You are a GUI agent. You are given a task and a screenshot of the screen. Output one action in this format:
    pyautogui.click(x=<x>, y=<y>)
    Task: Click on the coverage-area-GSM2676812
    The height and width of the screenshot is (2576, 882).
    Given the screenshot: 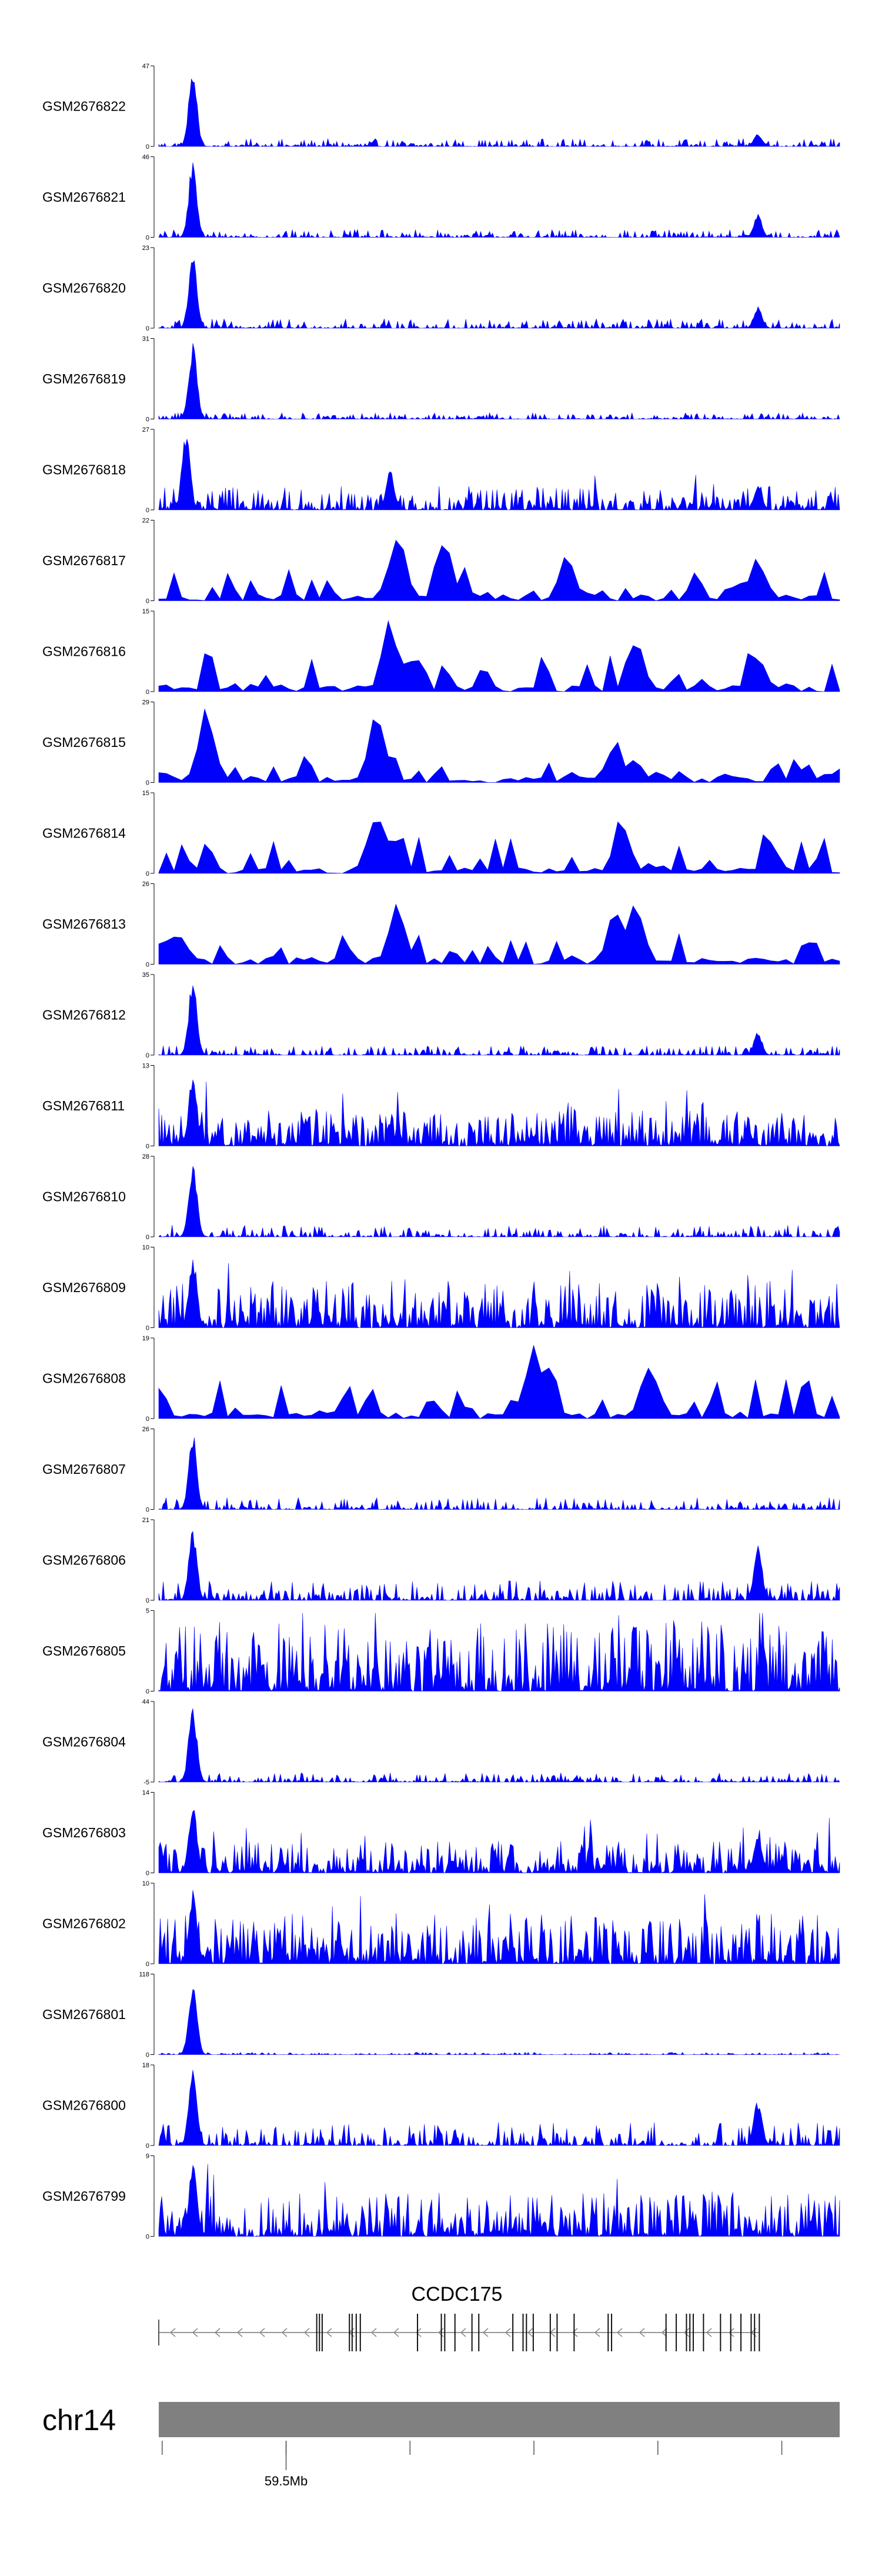 What is the action you would take?
    pyautogui.click(x=499, y=1020)
    